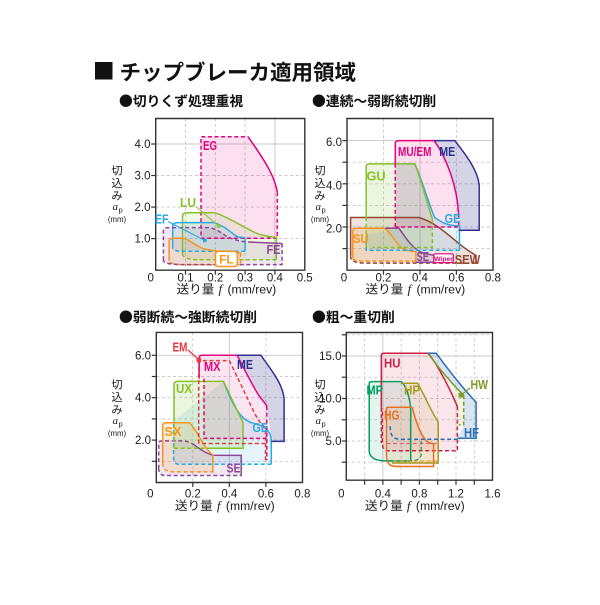 Image resolution: width=600 pixels, height=605 pixels. Describe the element at coordinates (468, 259) in the screenshot. I see `svg-text: SEW` at that location.